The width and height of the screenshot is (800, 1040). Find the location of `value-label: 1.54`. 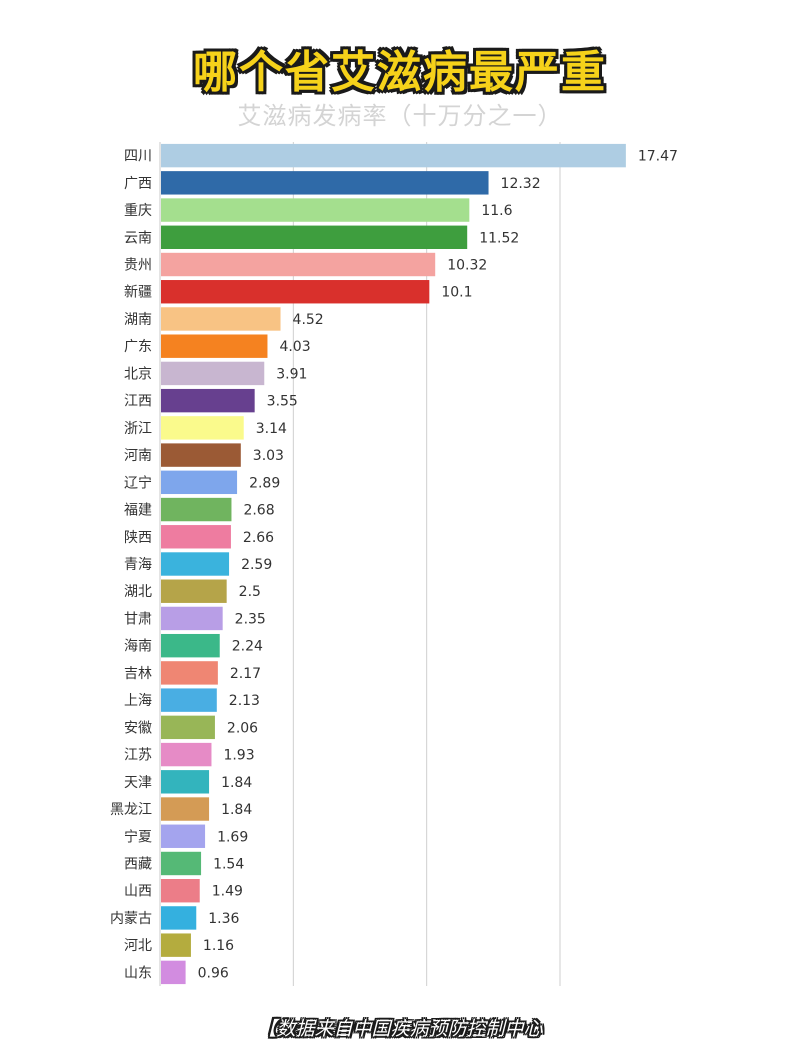

value-label: 1.54 is located at coordinates (228, 864).